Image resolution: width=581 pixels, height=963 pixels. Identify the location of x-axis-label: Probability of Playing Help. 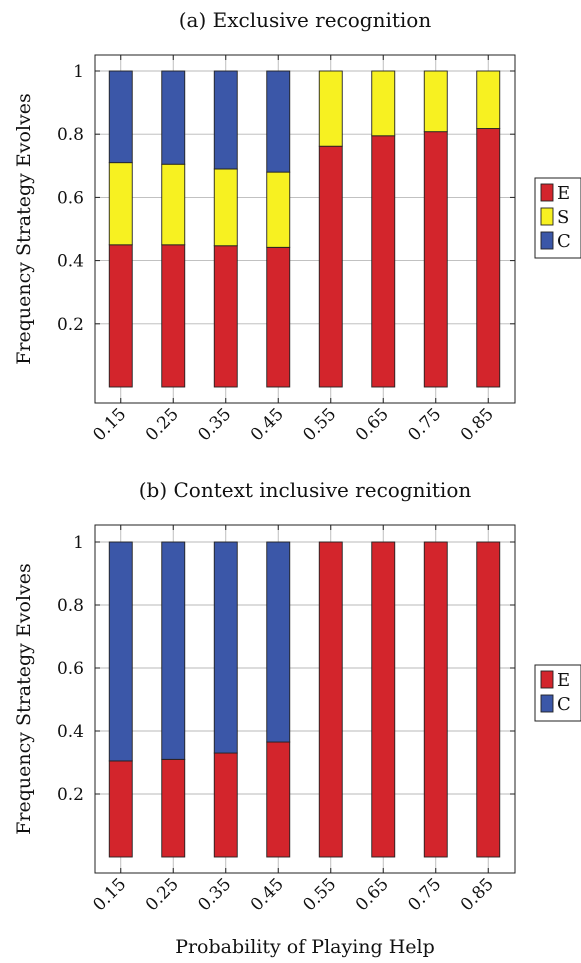
(305, 947).